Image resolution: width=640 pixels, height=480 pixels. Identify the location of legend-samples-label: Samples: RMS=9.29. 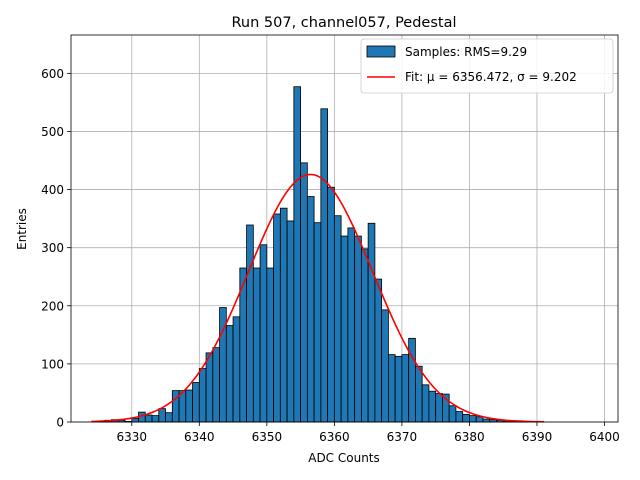
(466, 52).